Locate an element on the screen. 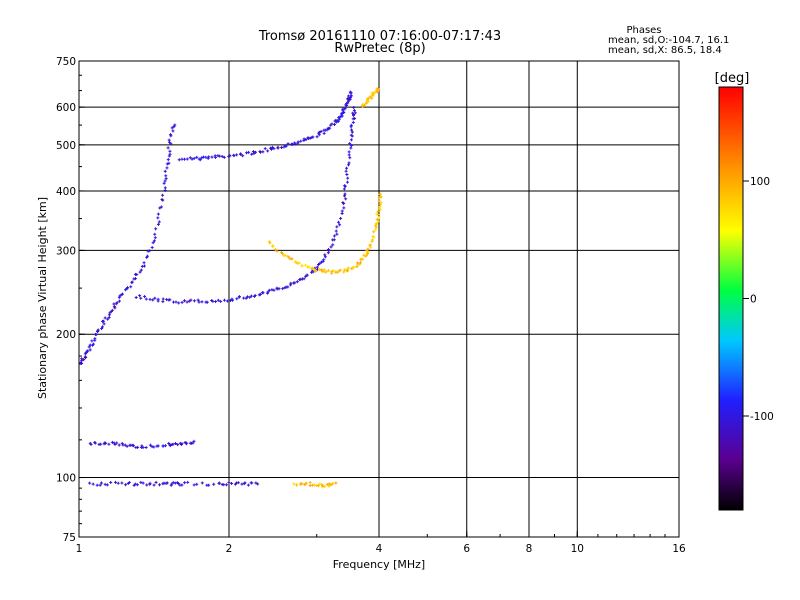 This screenshot has width=800, height=600. legend-line-o: mean, sd,O:-104.7, 16.1 is located at coordinates (668, 40).